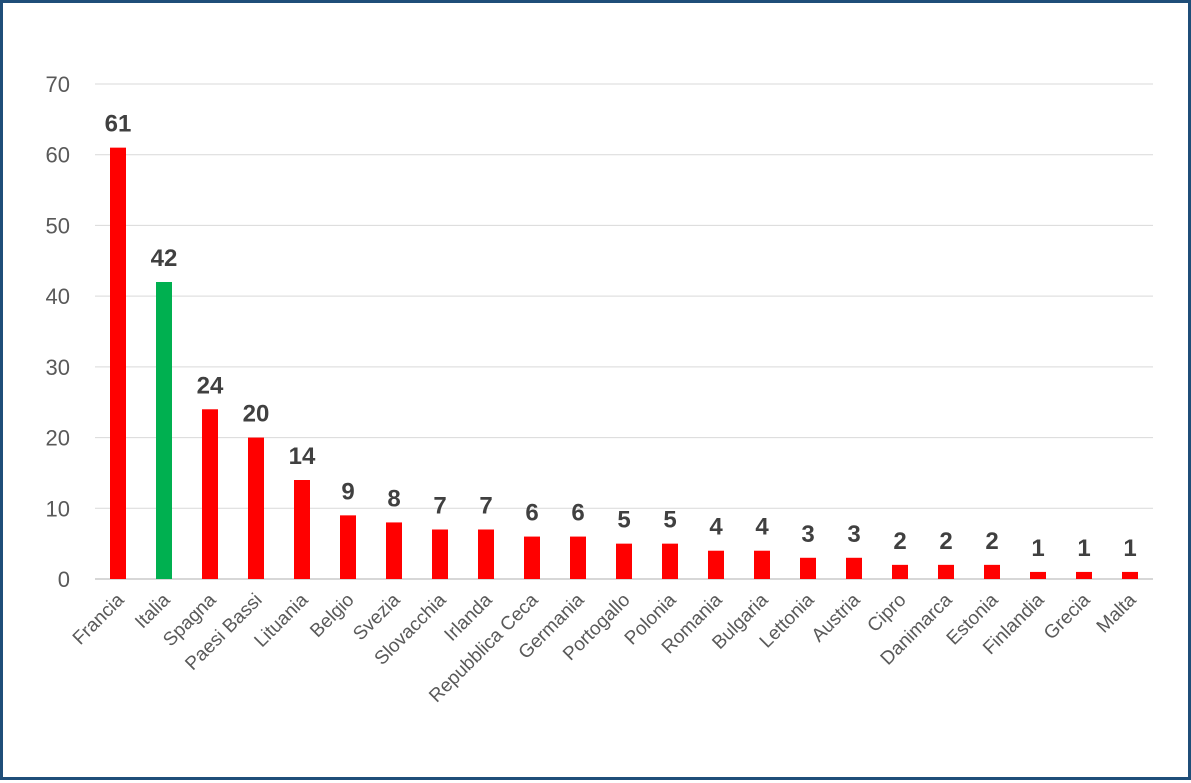 The height and width of the screenshot is (783, 1191). What do you see at coordinates (58, 225) in the screenshot?
I see `y-tick-label: 50` at bounding box center [58, 225].